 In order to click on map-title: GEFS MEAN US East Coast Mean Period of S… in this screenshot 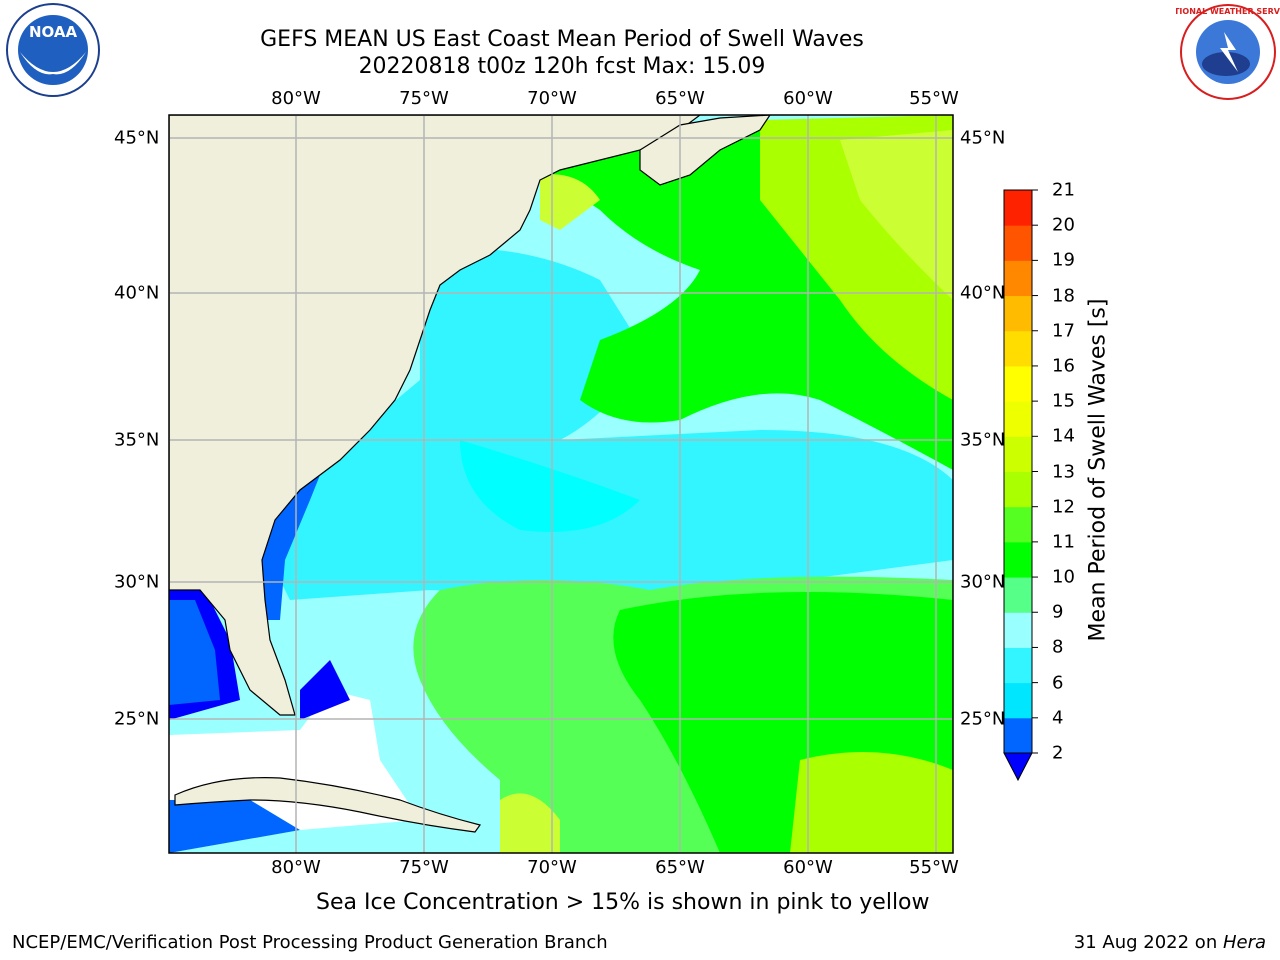, I will do `click(562, 39)`.